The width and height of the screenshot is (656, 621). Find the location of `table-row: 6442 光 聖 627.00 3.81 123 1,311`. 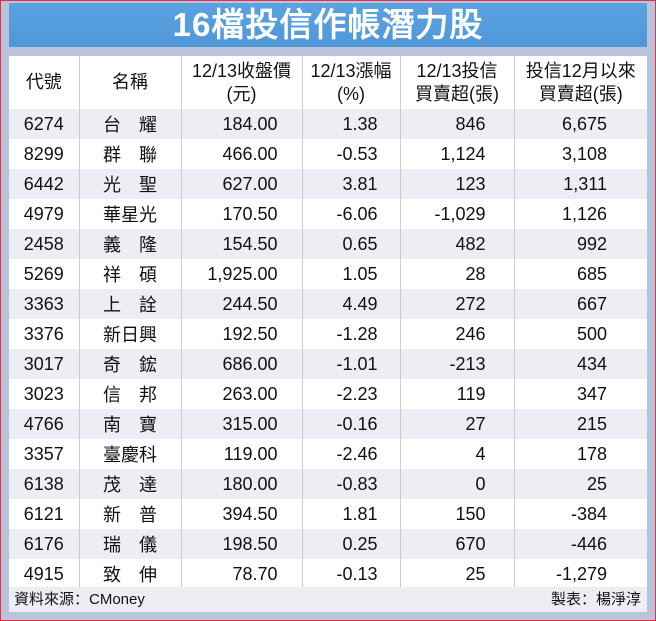

table-row: 6442 光 聖 627.00 3.81 123 1,311 is located at coordinates (328, 184).